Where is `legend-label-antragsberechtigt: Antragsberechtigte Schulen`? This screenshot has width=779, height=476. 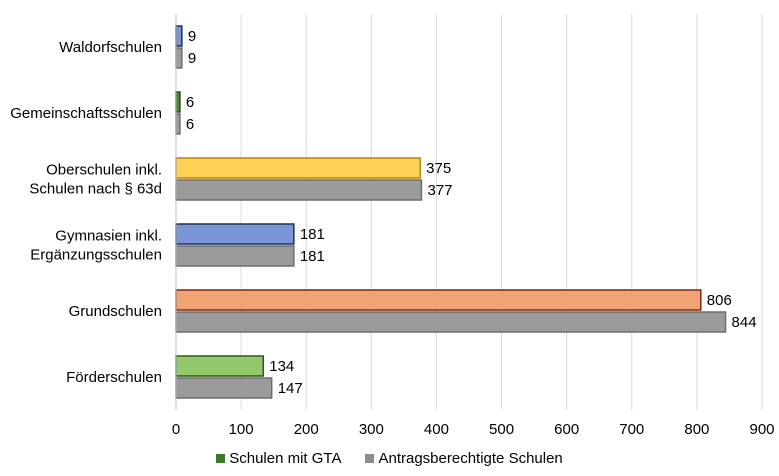
legend-label-antragsberechtigt: Antragsberechtigte Schulen is located at coordinates (470, 458).